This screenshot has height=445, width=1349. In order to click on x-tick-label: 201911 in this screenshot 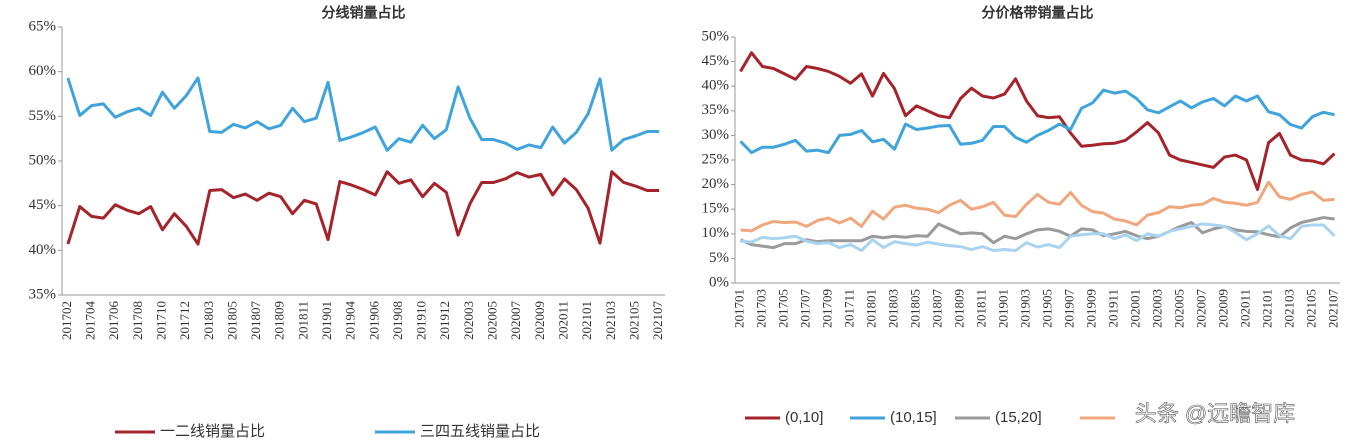, I will do `click(1112, 308)`.